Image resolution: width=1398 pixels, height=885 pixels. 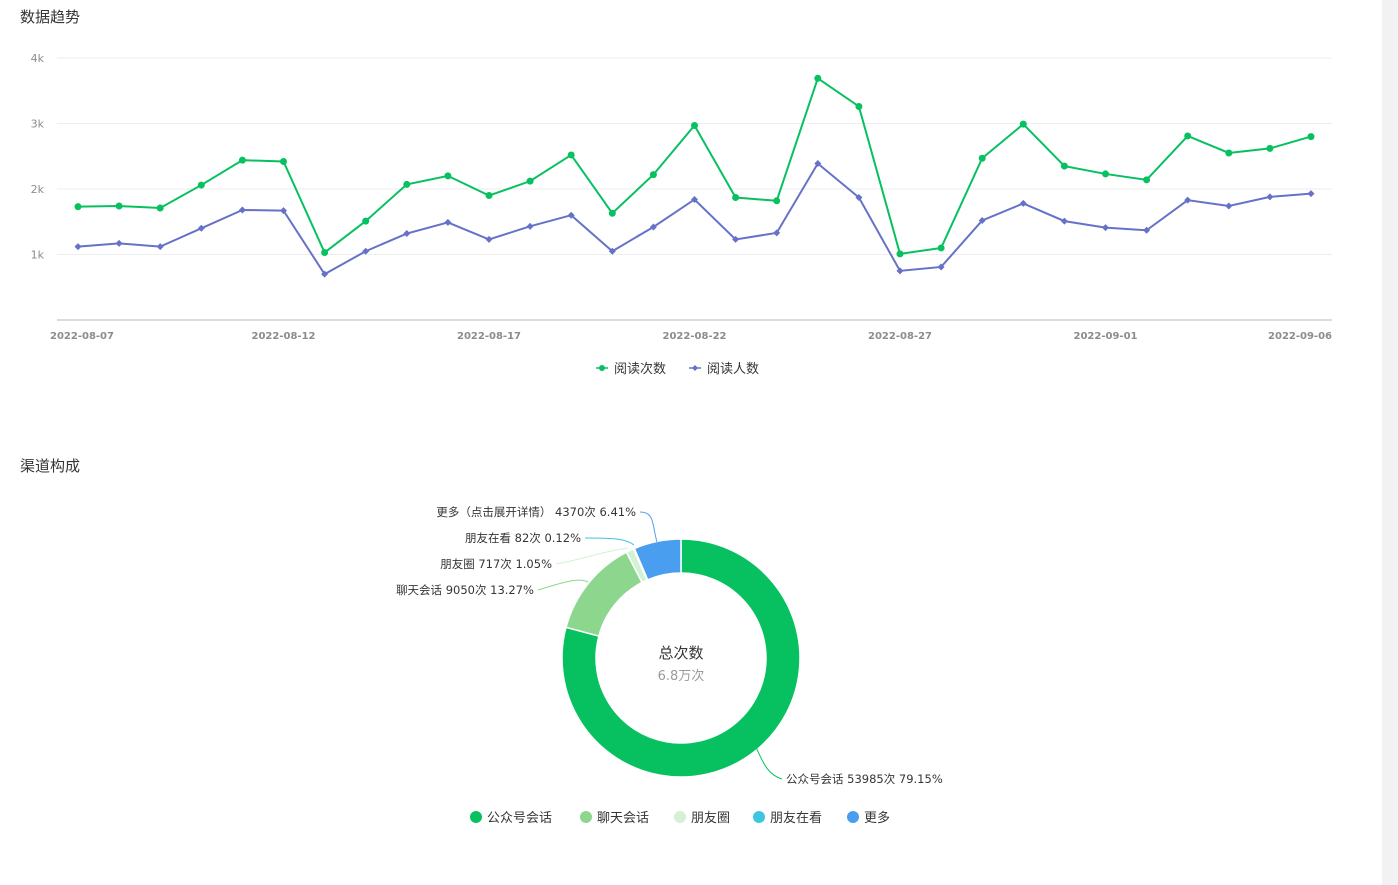 What do you see at coordinates (796, 818) in the screenshot?
I see `legend-label: 朋友在看` at bounding box center [796, 818].